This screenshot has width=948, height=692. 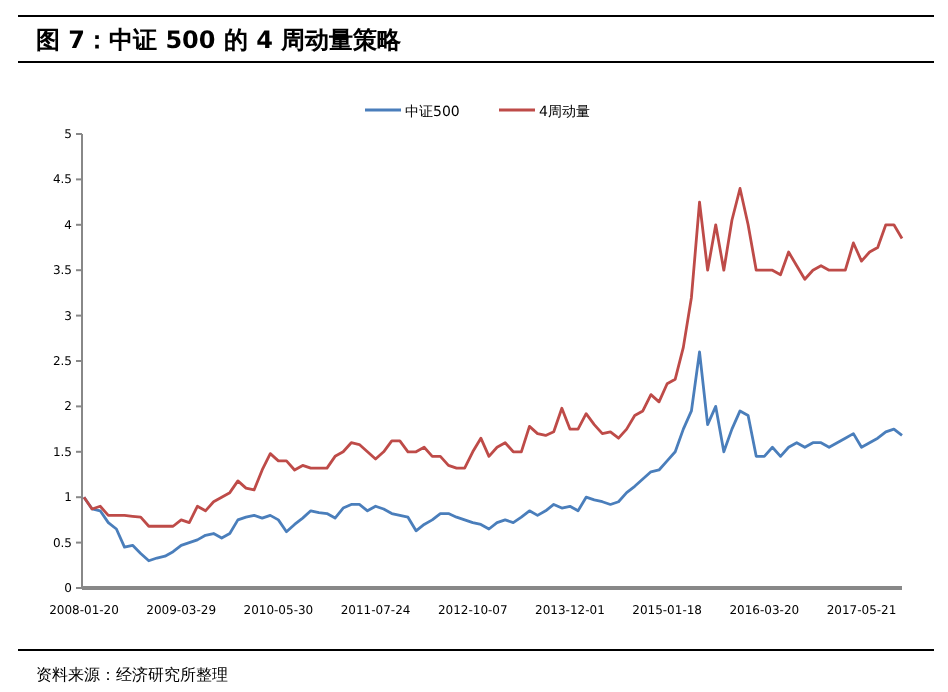 What do you see at coordinates (132, 675) in the screenshot?
I see `text: 资料来源：经济研究所整理` at bounding box center [132, 675].